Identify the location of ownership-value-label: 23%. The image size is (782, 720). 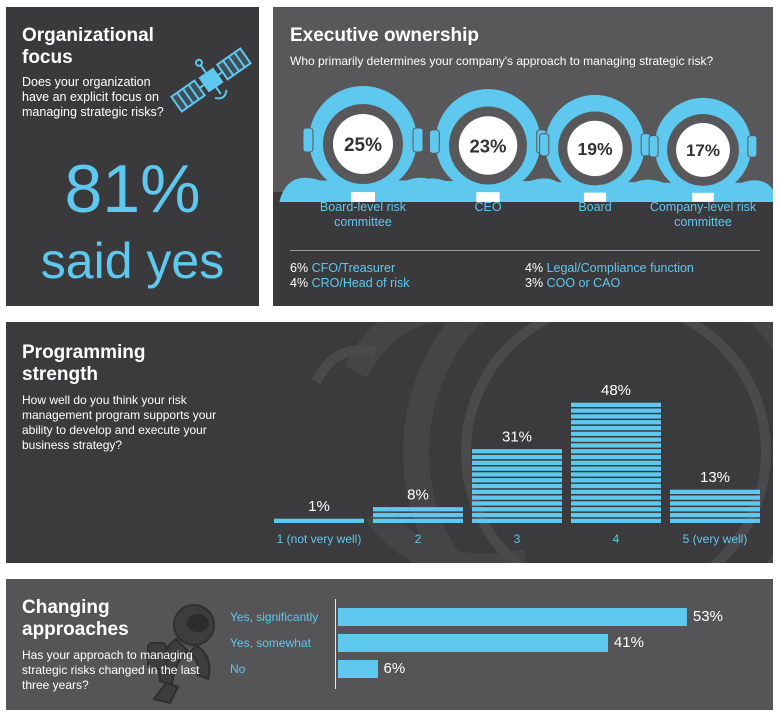
(487, 145).